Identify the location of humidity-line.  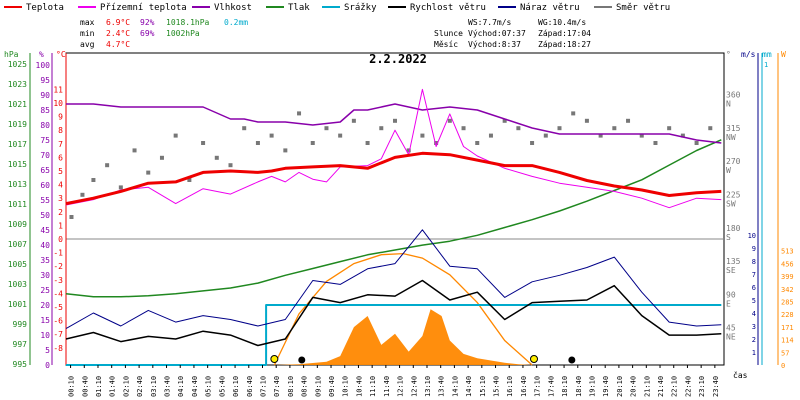
(394, 123).